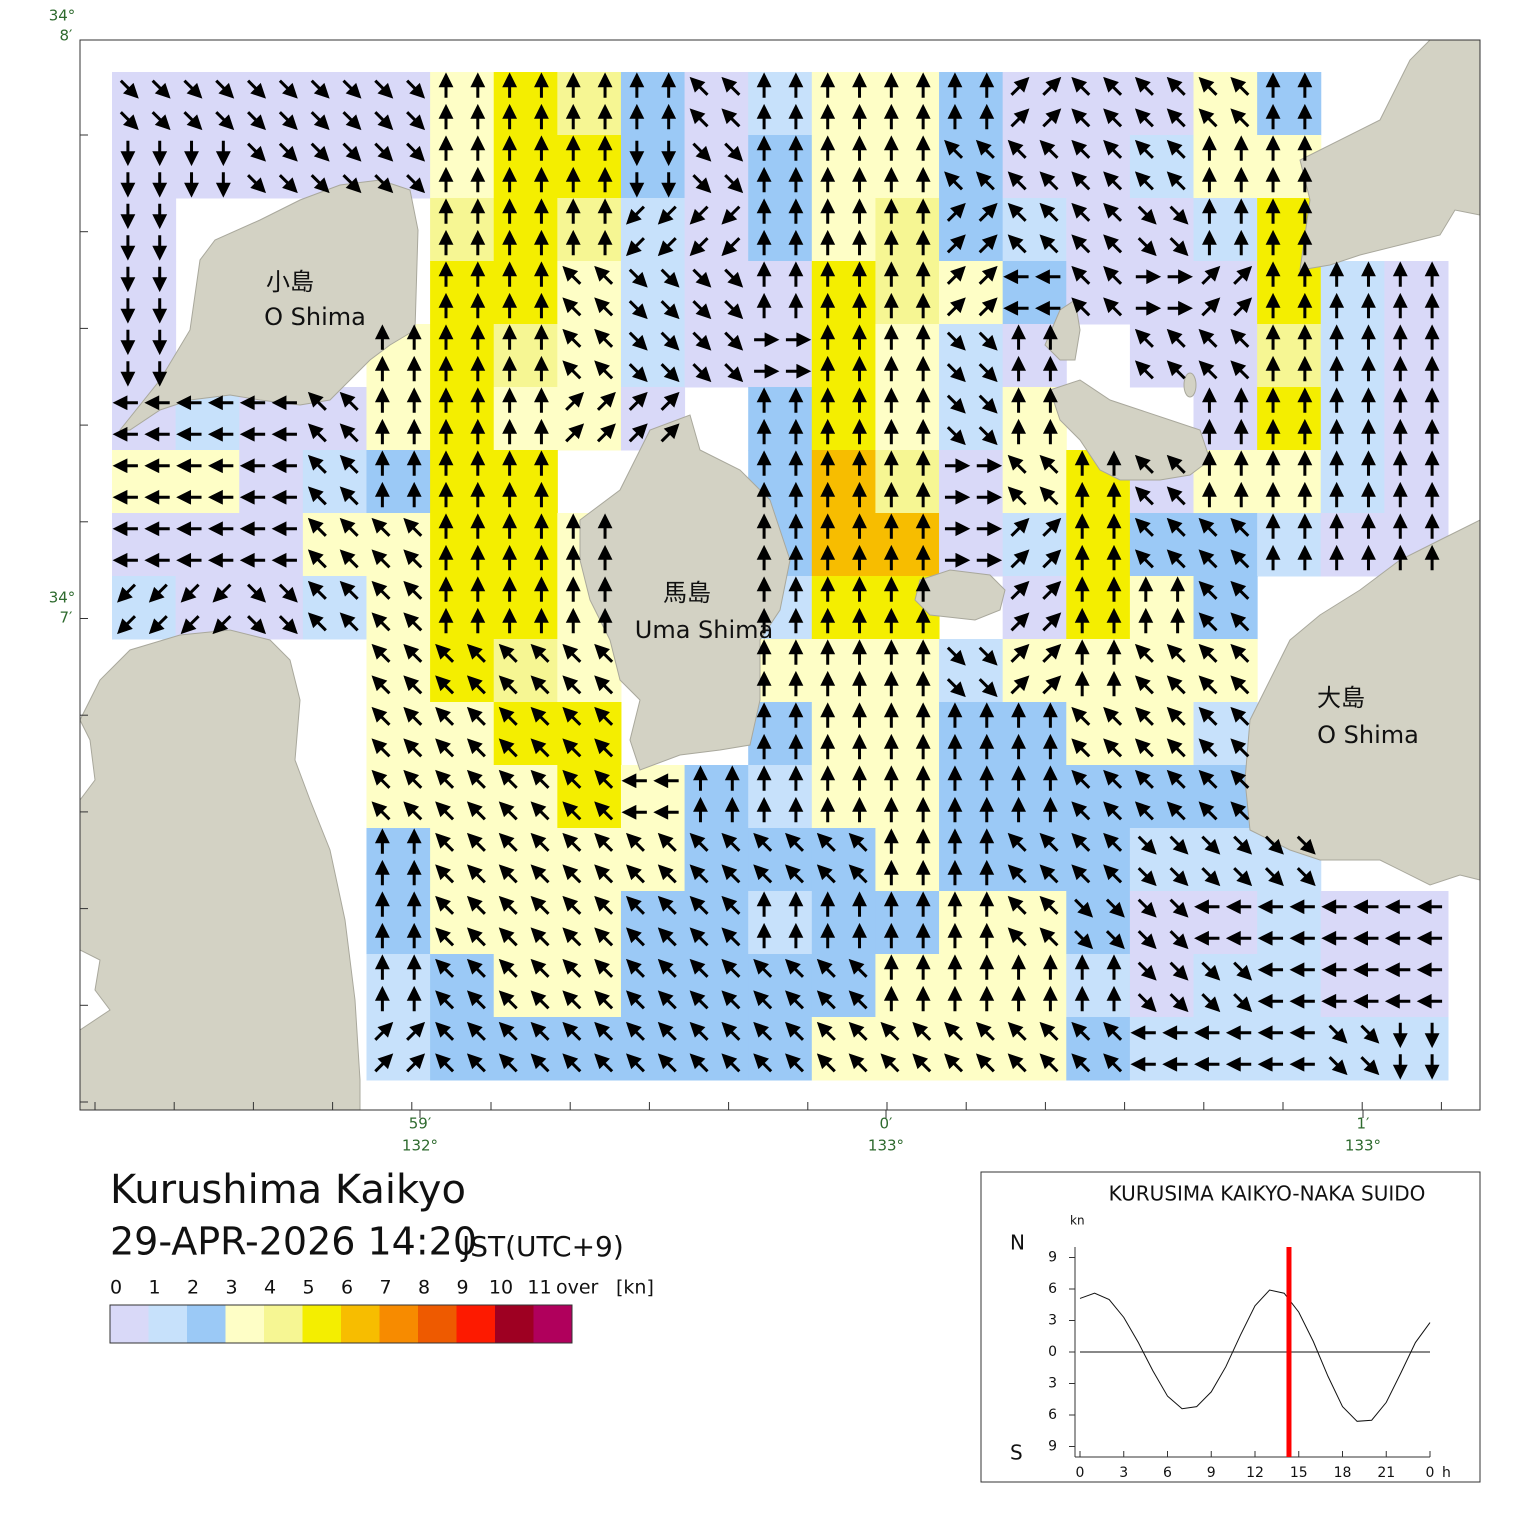 This screenshot has width=1520, height=1533. I want to click on legend-swatch, so click(321, 1324).